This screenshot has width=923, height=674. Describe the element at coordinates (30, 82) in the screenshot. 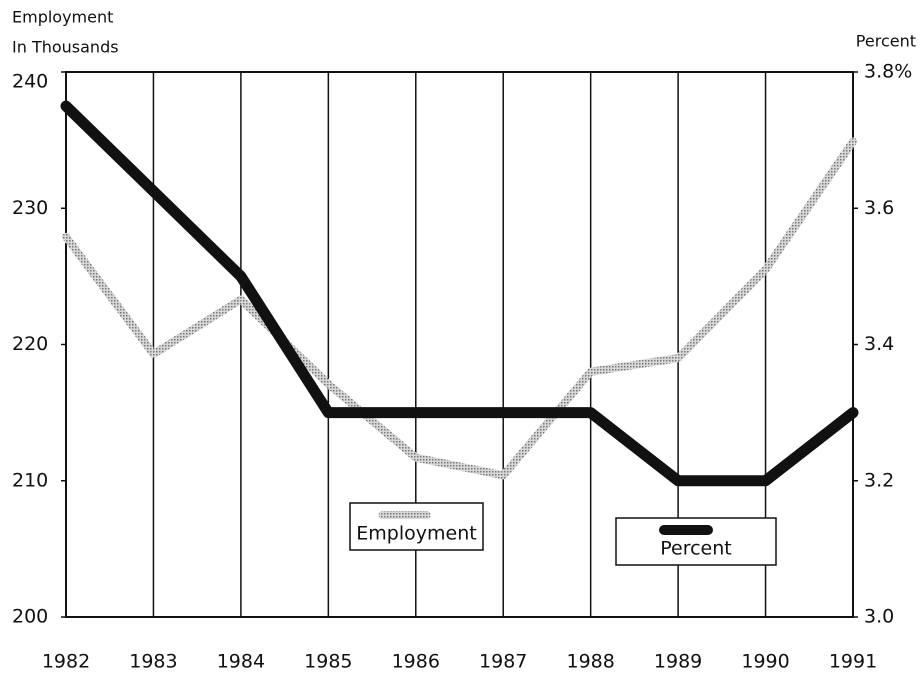

I see `y-tick-label: 240` at that location.